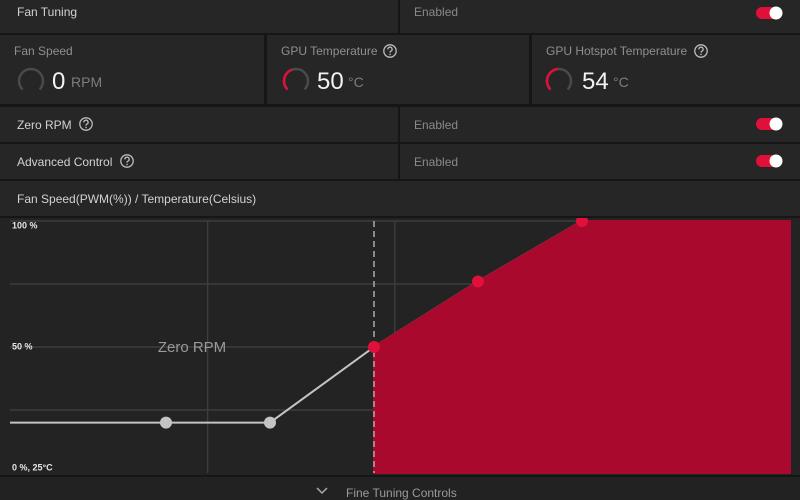 The image size is (800, 500). What do you see at coordinates (595, 81) in the screenshot?
I see `stat-value: 54` at bounding box center [595, 81].